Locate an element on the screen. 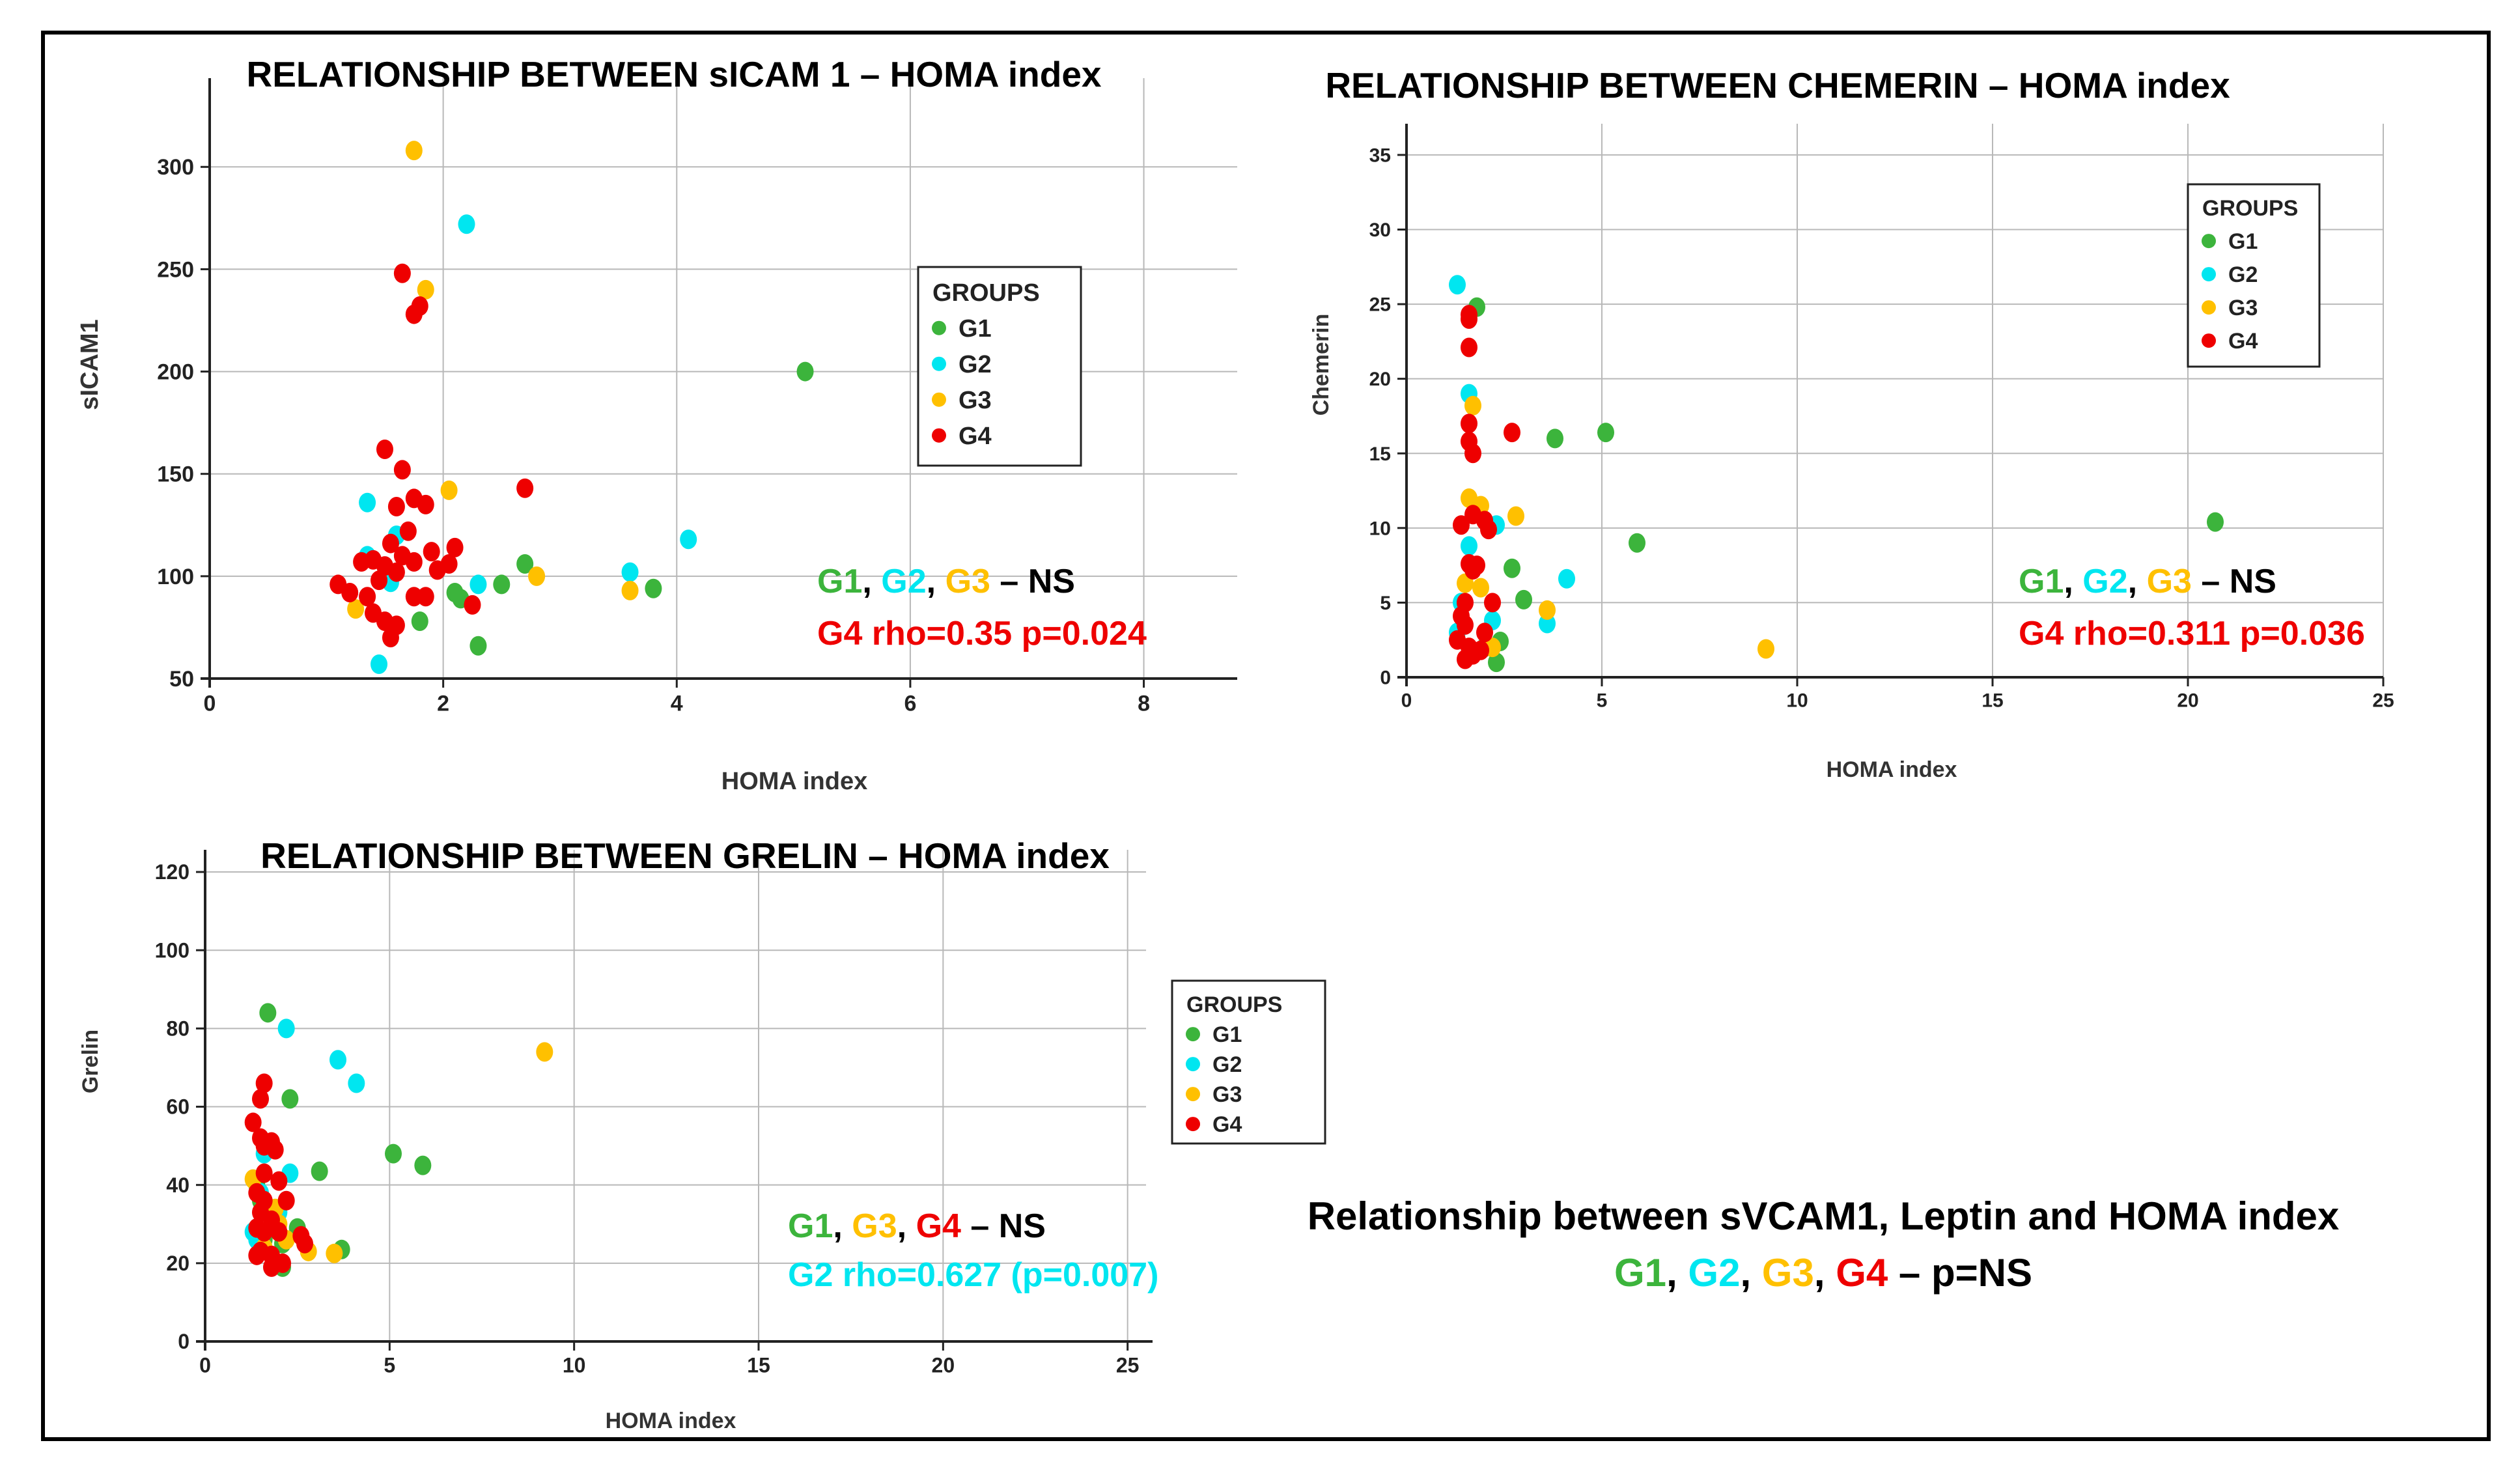  summary-part: , is located at coordinates (1751, 1273).